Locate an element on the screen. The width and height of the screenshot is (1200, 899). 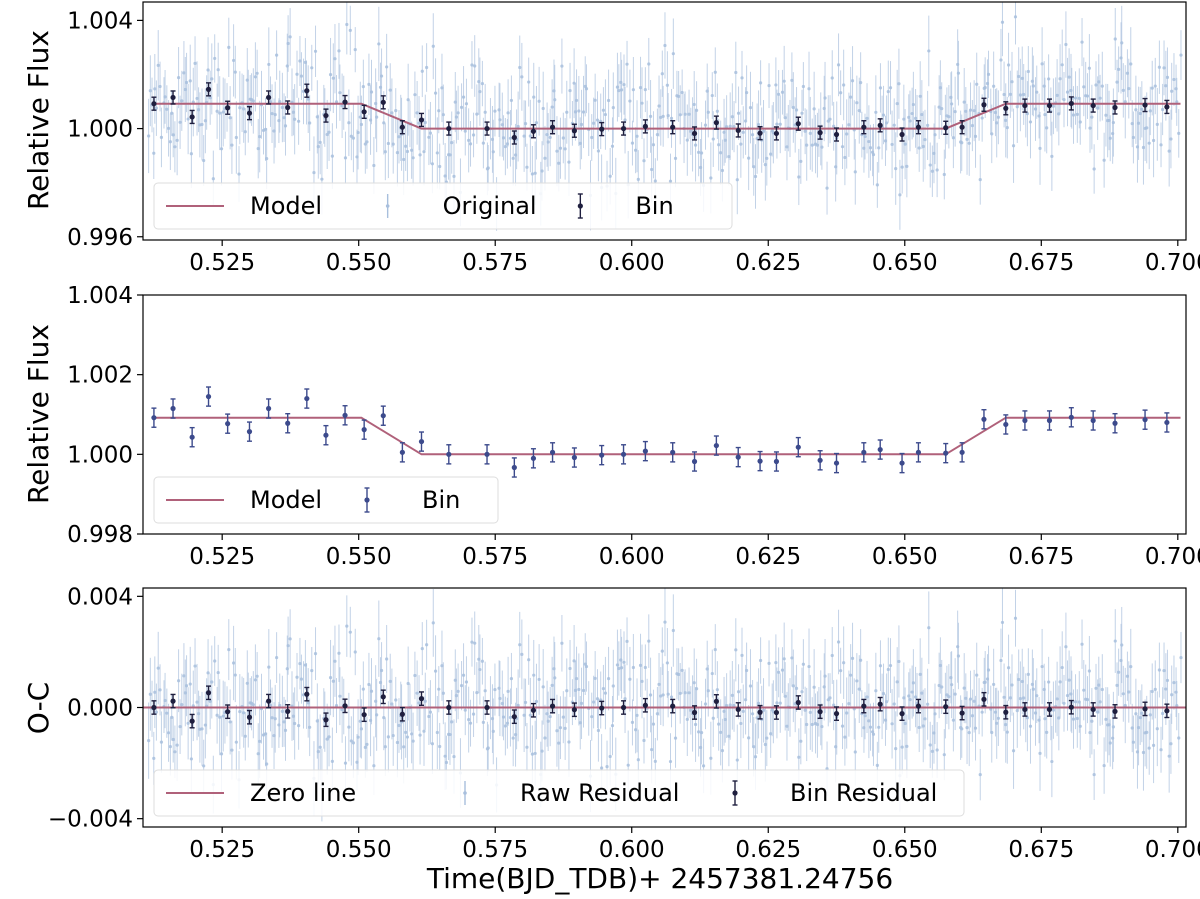
bottom-ylabel: O-C is located at coordinates (38, 708).